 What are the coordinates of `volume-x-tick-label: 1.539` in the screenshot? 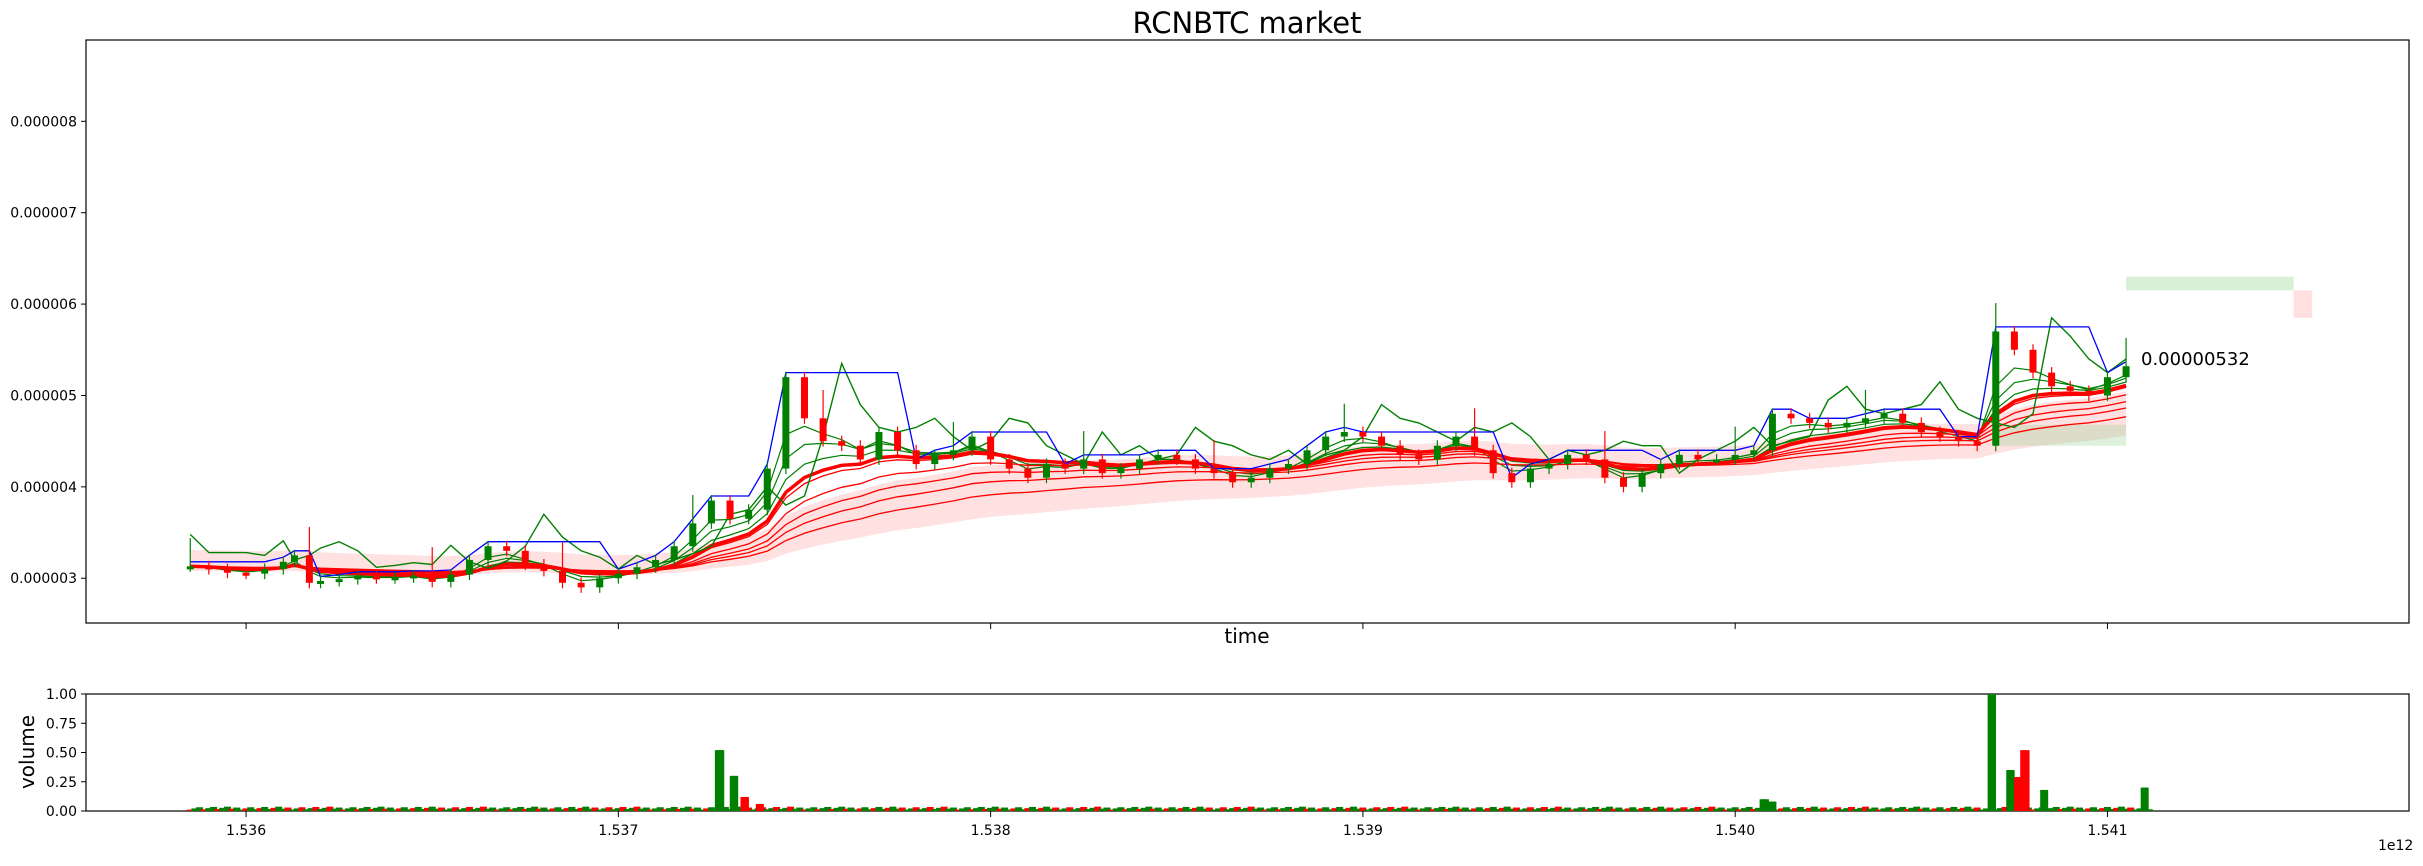 It's located at (1363, 831).